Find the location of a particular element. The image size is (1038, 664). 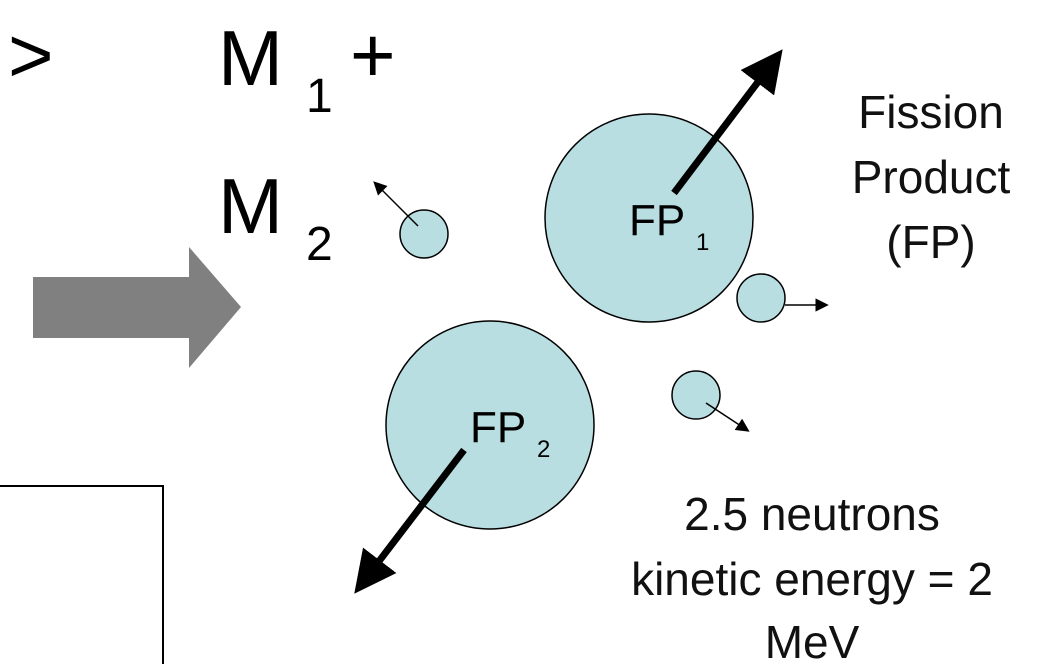

fission-product-1-nucleus is located at coordinates (649, 218).